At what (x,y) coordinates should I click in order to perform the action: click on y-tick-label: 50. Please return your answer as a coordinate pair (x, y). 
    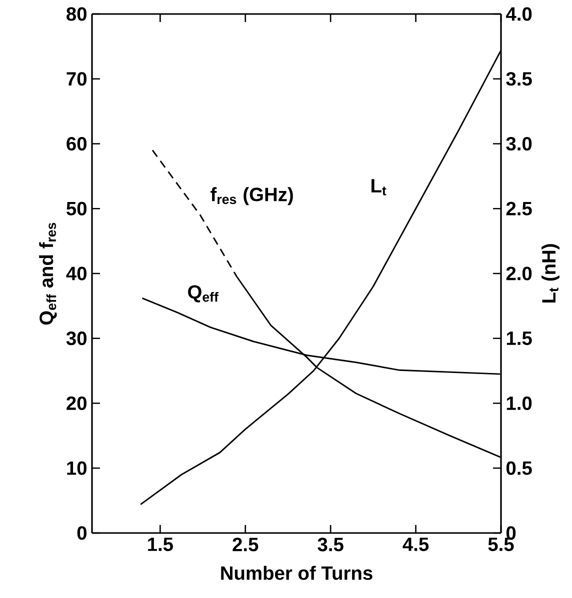
    Looking at the image, I should click on (76, 209).